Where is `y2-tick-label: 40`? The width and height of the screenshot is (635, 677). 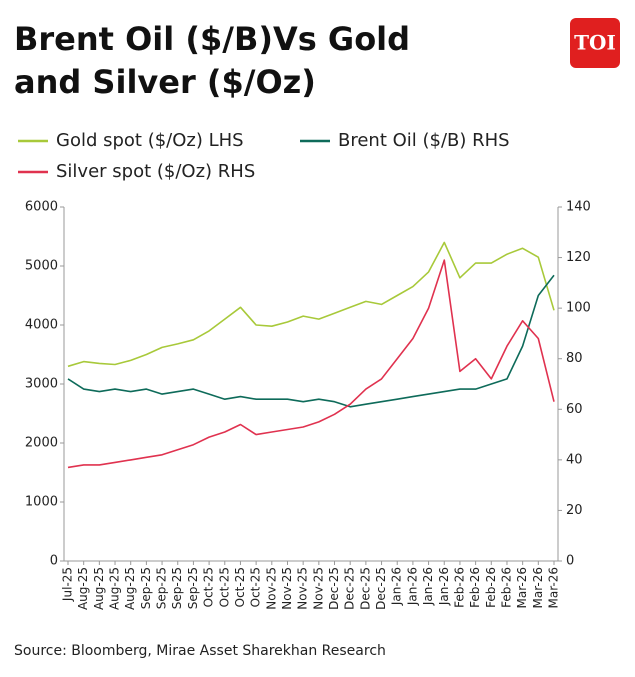
y2-tick-label: 40 is located at coordinates (574, 459).